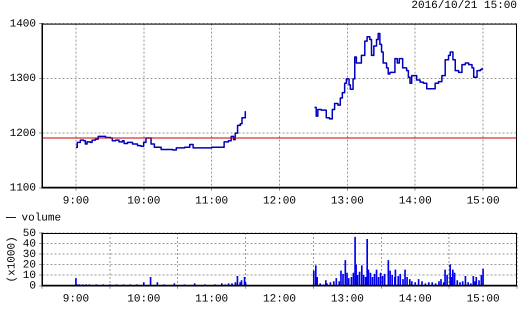  What do you see at coordinates (32, 286) in the screenshot?
I see `y-tick-label: 0` at bounding box center [32, 286].